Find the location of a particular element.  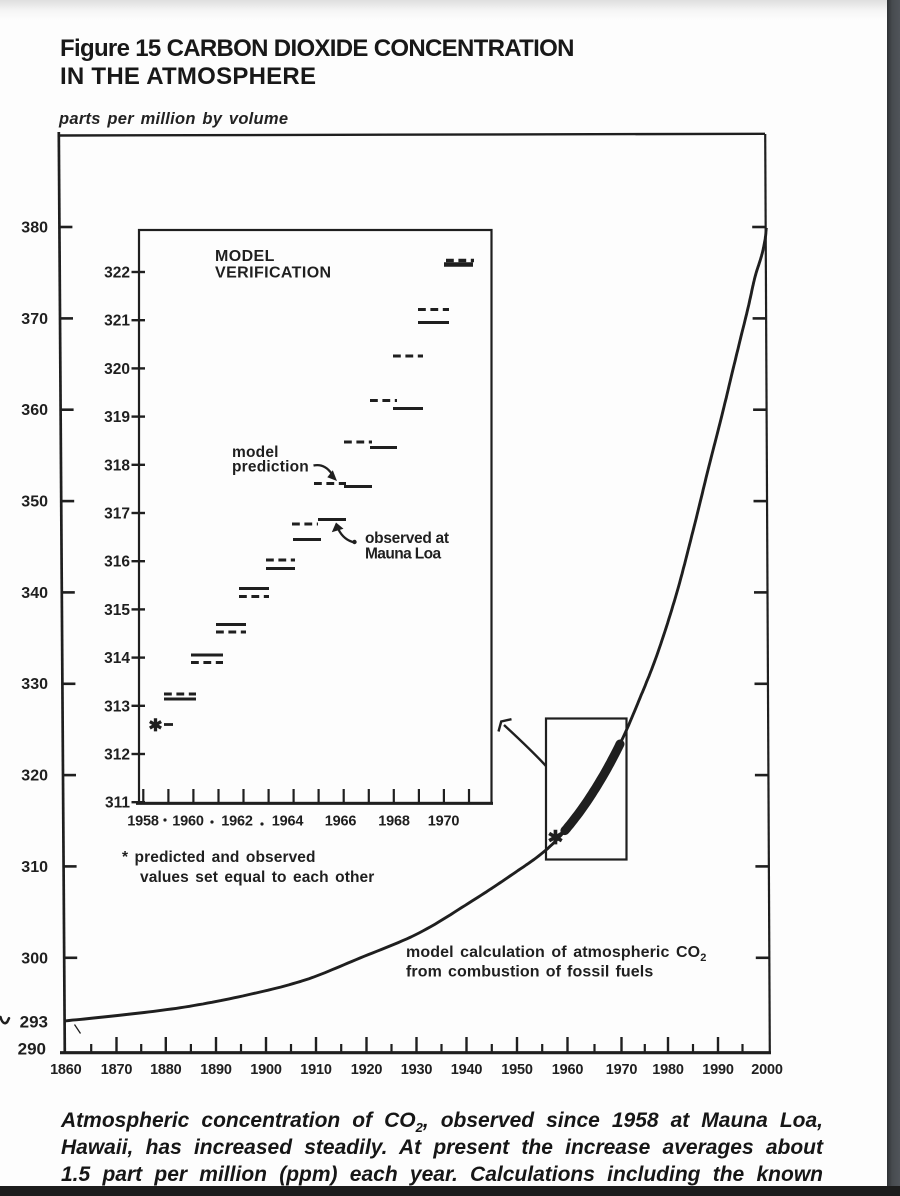

svg-text: 321 is located at coordinates (117, 321).